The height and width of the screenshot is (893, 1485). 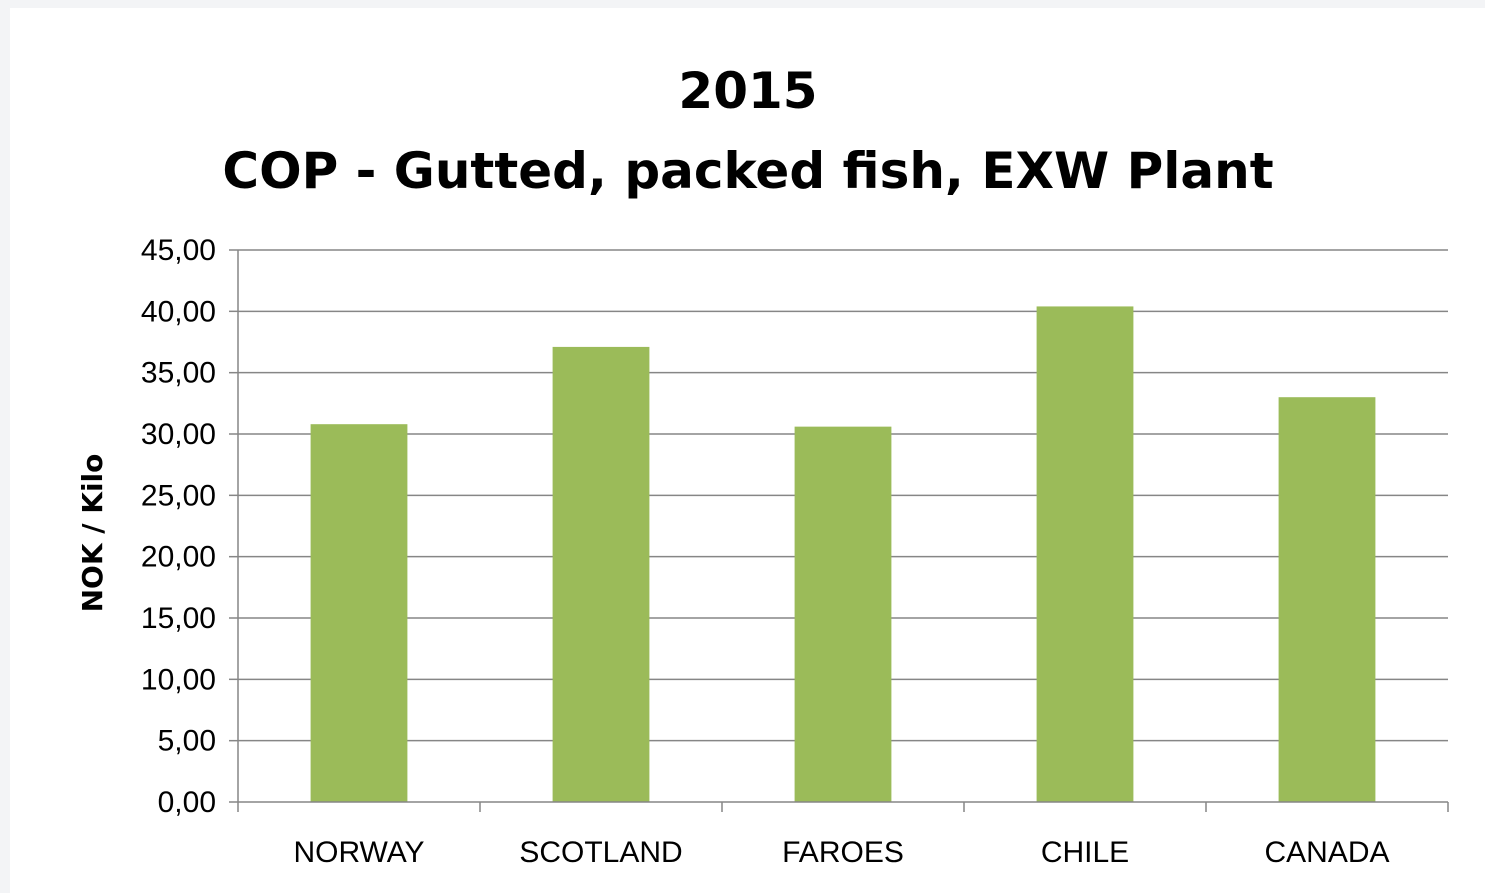 What do you see at coordinates (1085, 852) in the screenshot?
I see `x-tick-label: CHILE` at bounding box center [1085, 852].